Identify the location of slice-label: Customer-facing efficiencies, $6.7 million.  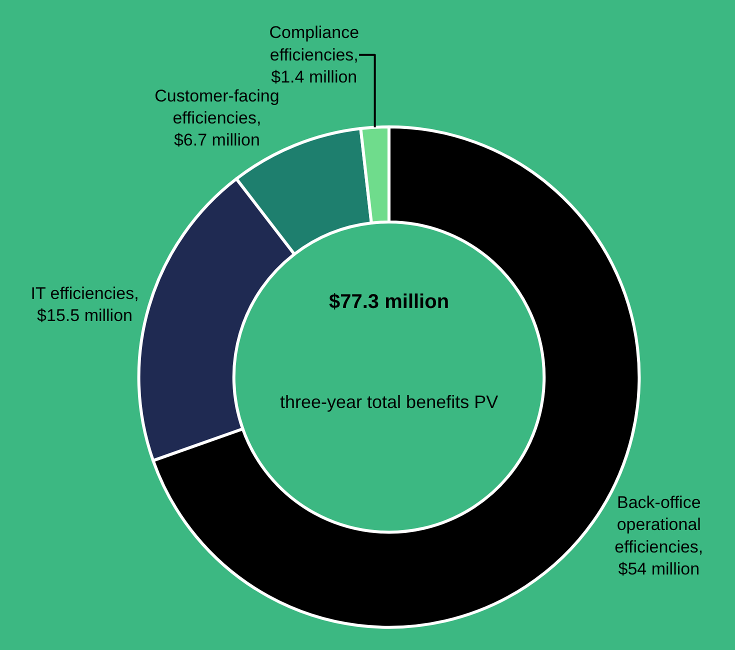
(217, 118).